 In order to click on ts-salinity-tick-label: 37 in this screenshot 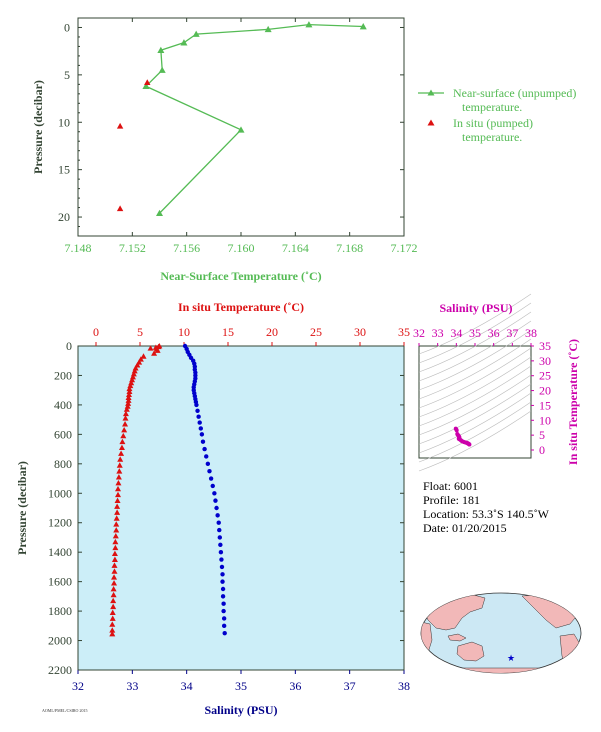, I will do `click(512, 333)`.